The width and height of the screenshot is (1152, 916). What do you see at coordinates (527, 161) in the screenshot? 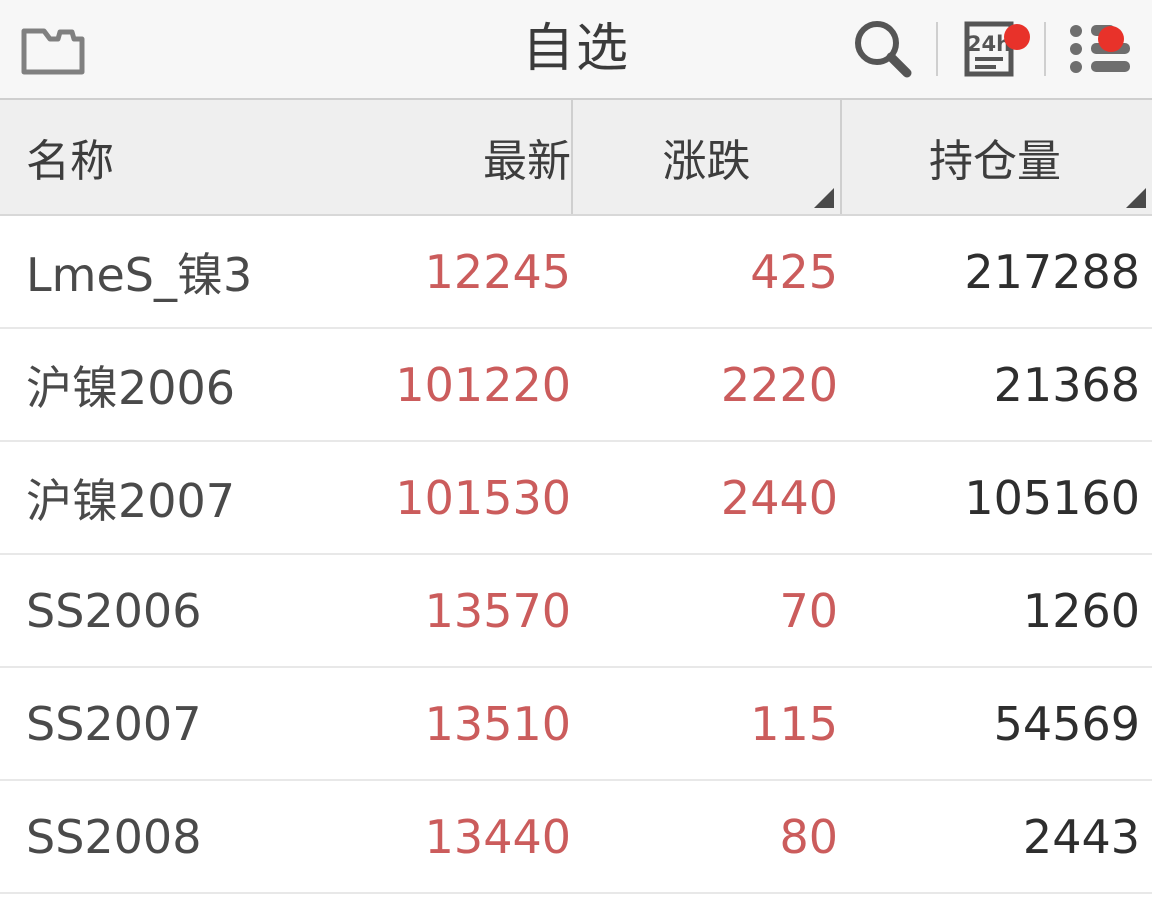
I see `column-header-latest-label: 最新` at bounding box center [527, 161].